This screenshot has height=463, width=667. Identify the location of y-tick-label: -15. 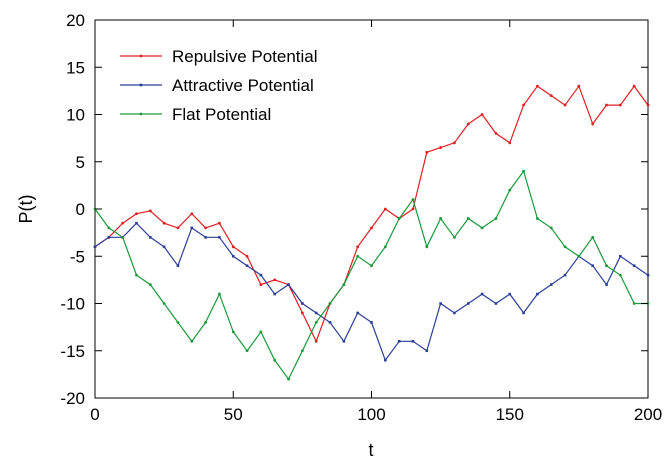
(72, 351).